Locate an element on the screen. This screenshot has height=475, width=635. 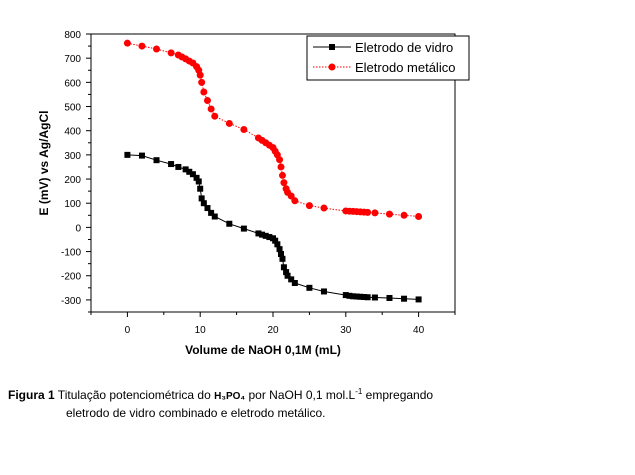
x-tick-label: 40 is located at coordinates (419, 330).